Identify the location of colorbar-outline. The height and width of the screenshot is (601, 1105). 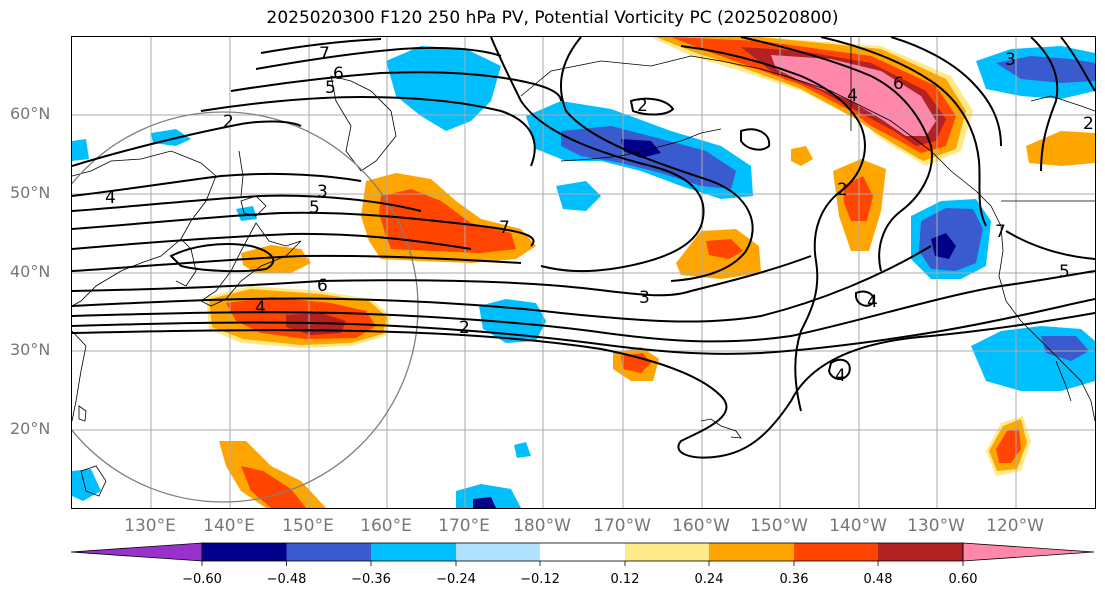
(582, 552).